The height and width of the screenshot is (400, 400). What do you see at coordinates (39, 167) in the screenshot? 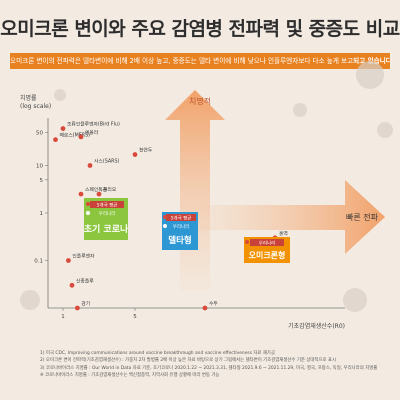
I see `y-tick-label-1: 10` at bounding box center [39, 167].